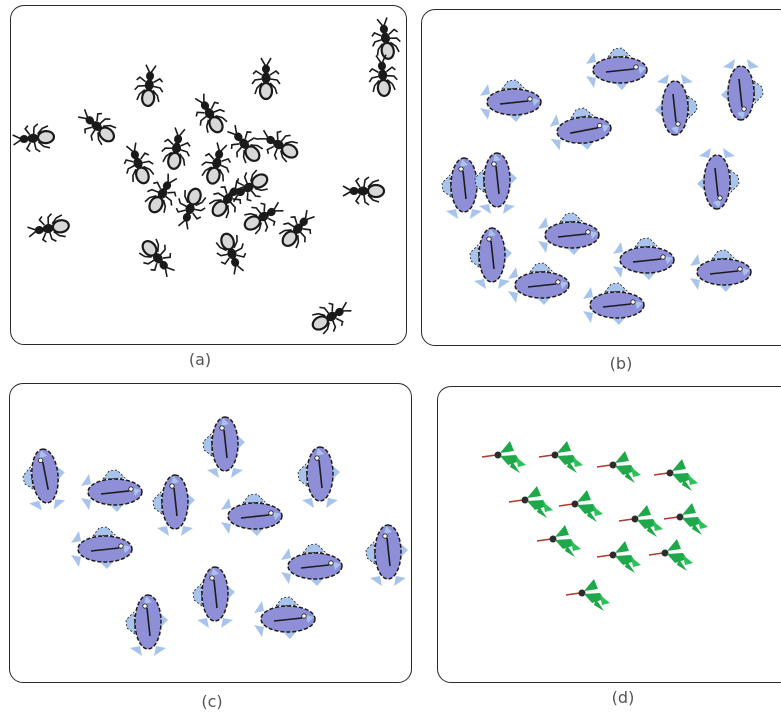  What do you see at coordinates (621, 363) in the screenshot?
I see `caption-b: (b)` at bounding box center [621, 363].